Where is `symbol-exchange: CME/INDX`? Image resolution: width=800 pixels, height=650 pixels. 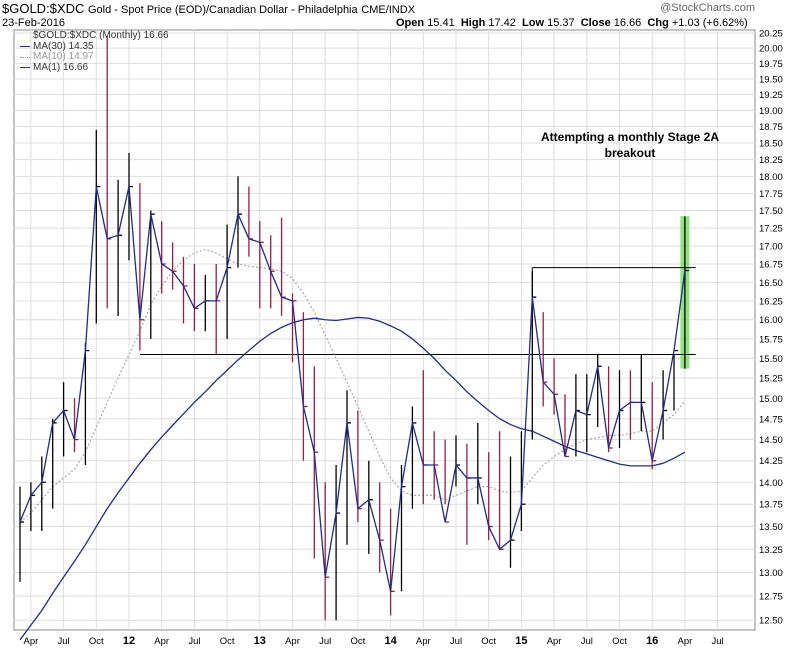
symbol-exchange: CME/INDX is located at coordinates (388, 10).